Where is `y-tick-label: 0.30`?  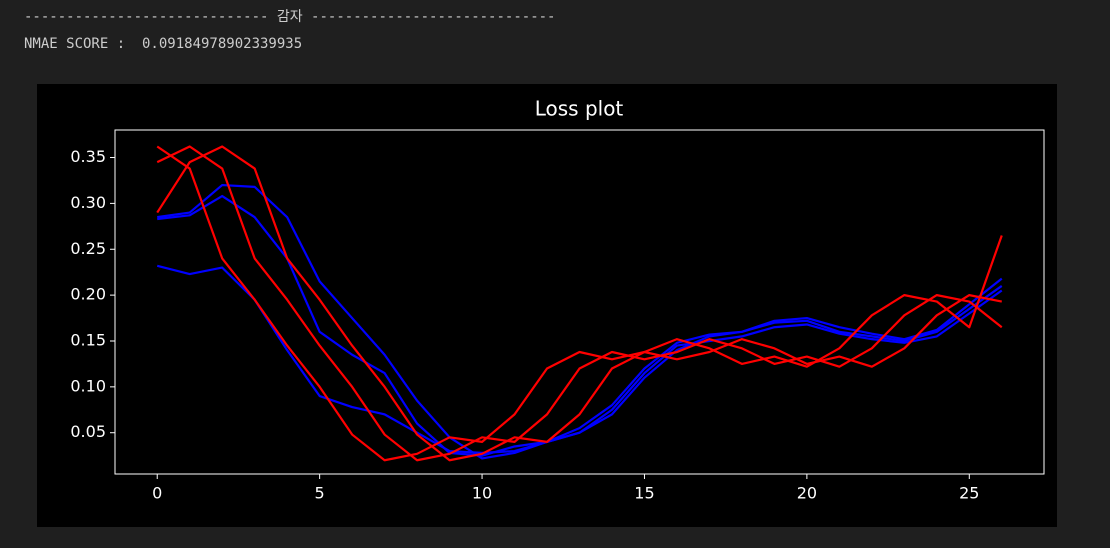
y-tick-label: 0.30 is located at coordinates (88, 202).